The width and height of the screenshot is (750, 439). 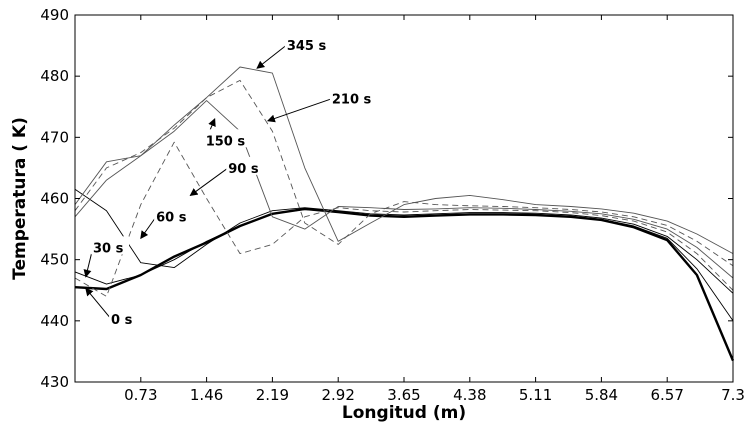 I want to click on x-tick-label: 2.92, so click(x=337, y=395).